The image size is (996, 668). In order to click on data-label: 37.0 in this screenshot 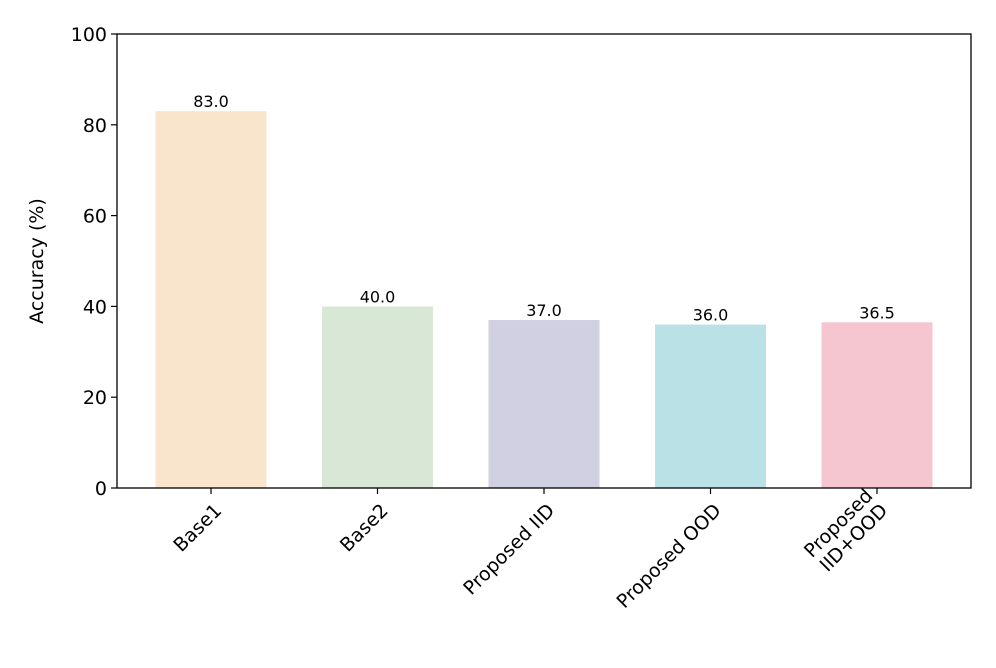, I will do `click(544, 310)`.